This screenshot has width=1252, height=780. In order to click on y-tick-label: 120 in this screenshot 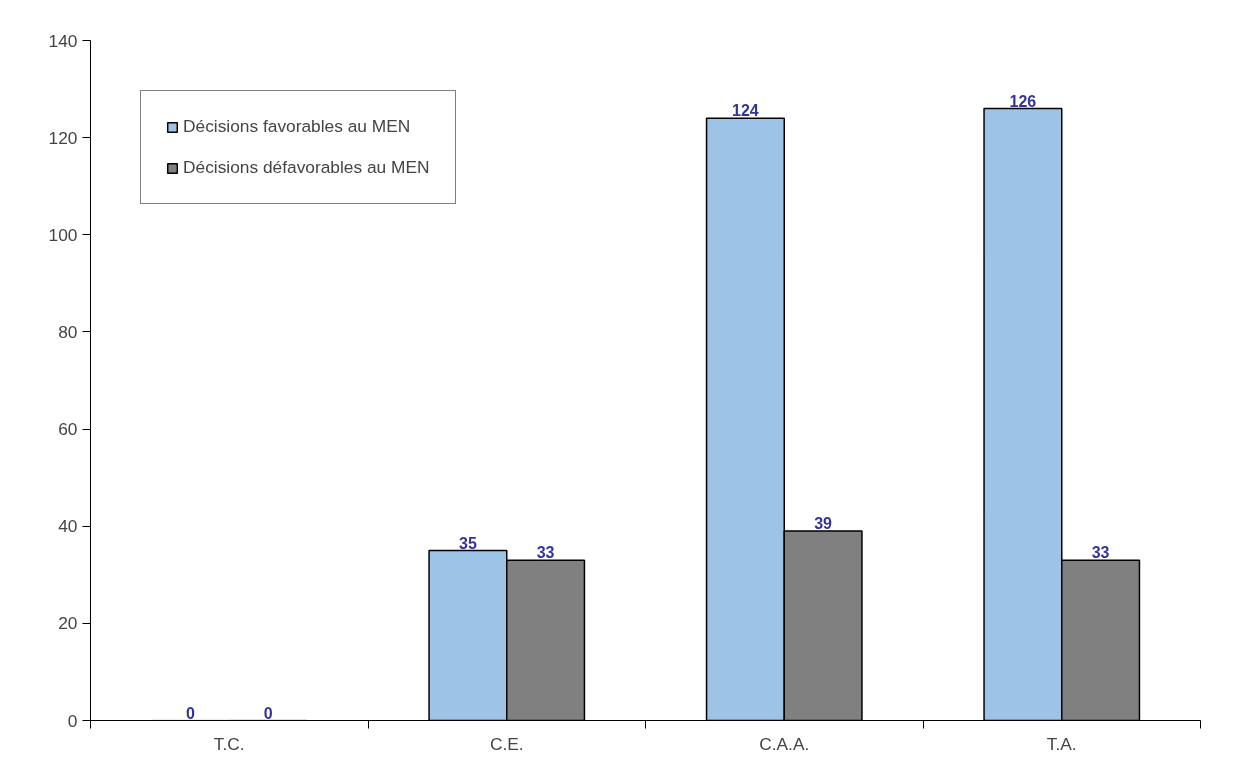, I will do `click(63, 137)`.